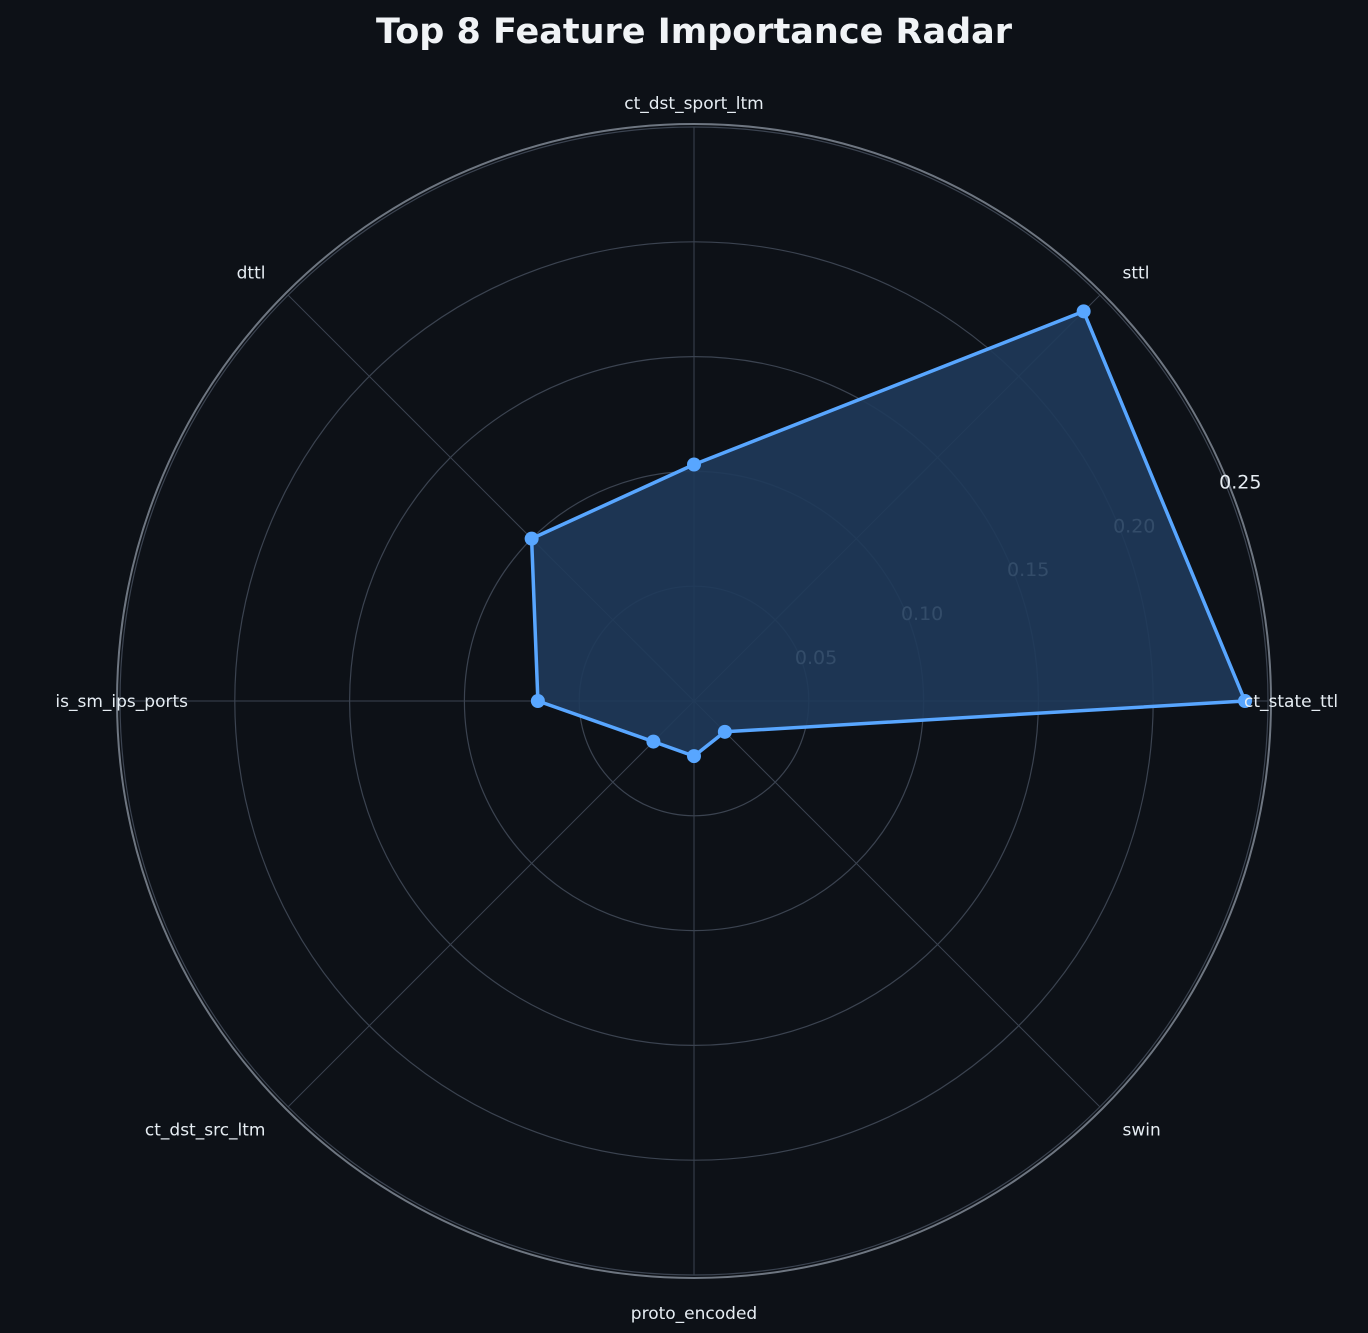  What do you see at coordinates (724, 731) in the screenshot?
I see `point-swin` at bounding box center [724, 731].